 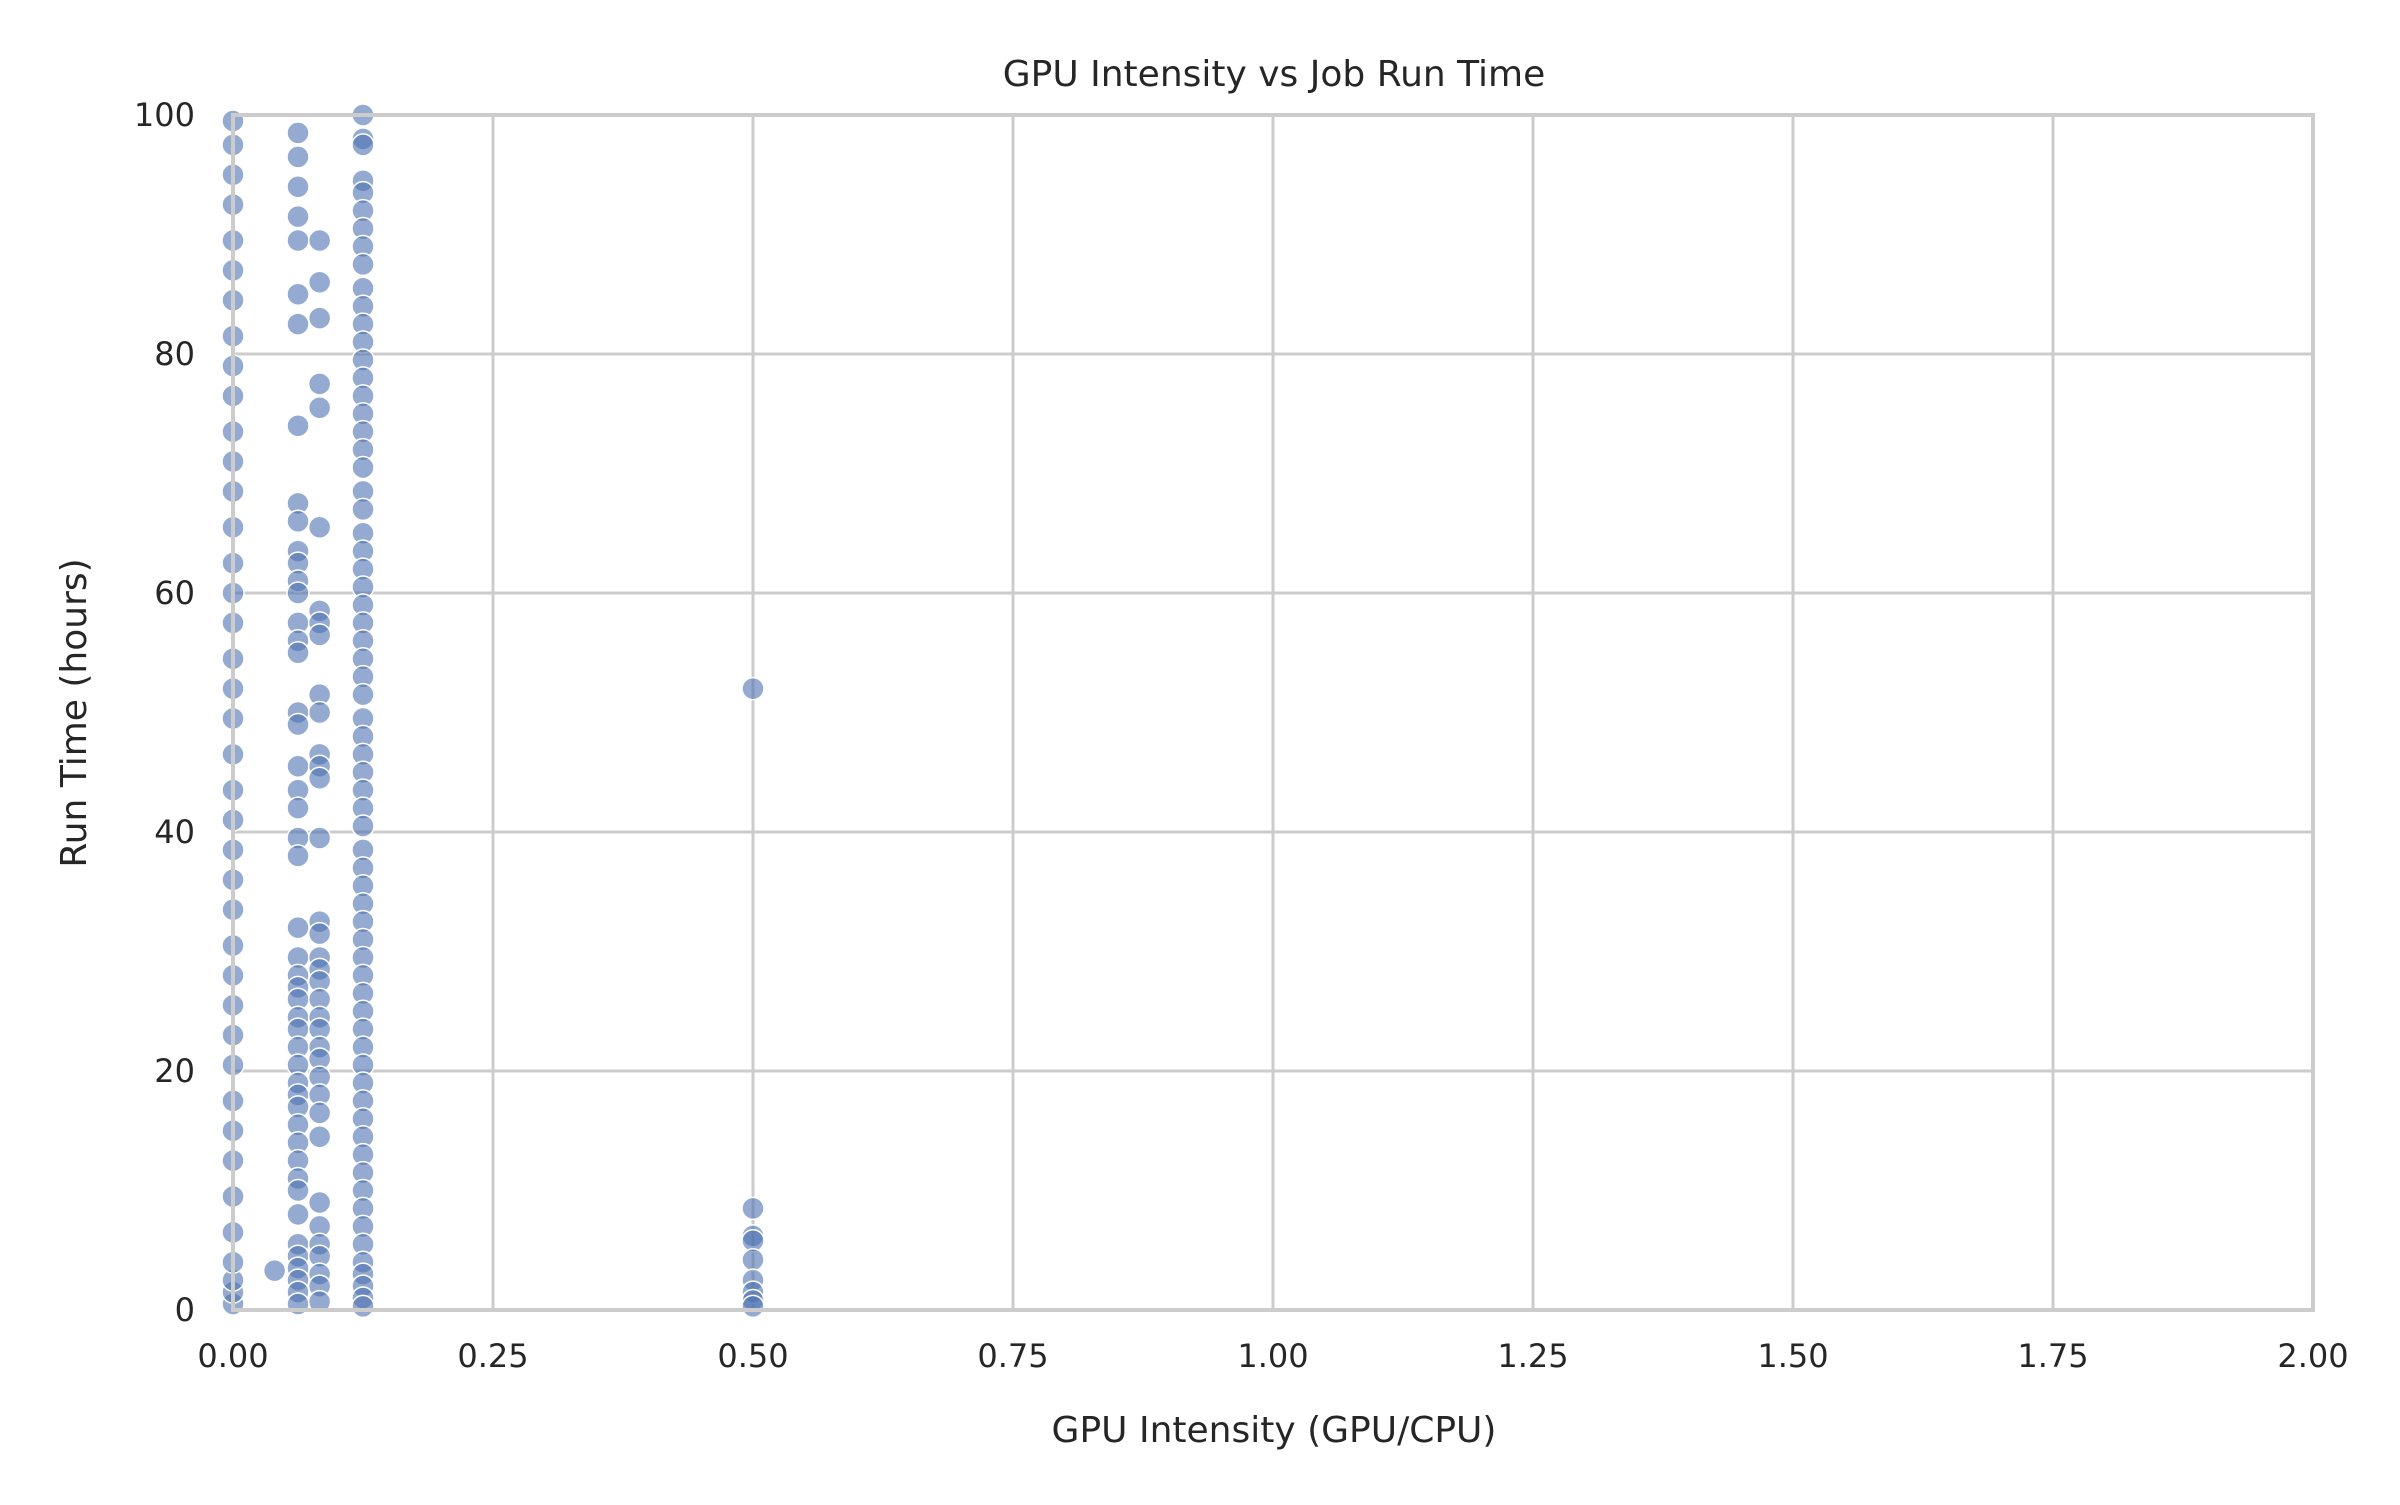 I want to click on x-tick-label: 1.00, so click(x=1272, y=1356).